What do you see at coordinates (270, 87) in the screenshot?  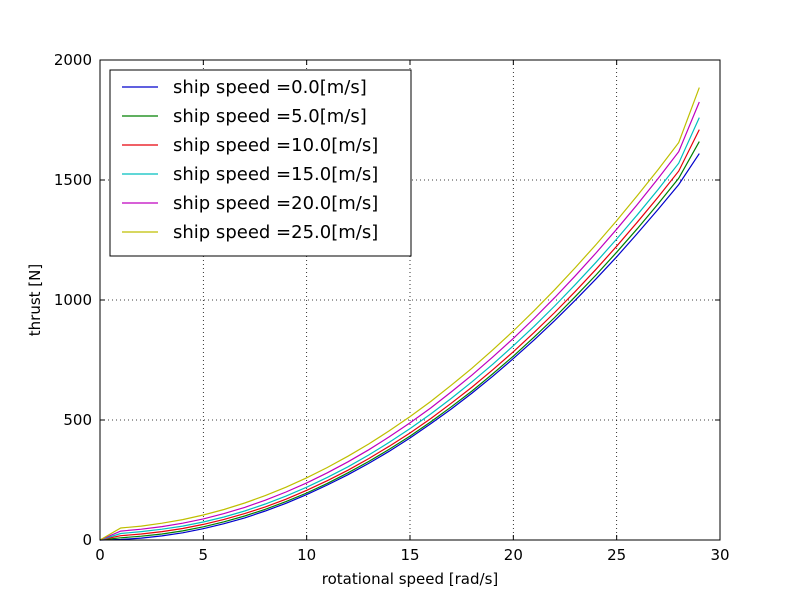 I see `legend-label: ship speed =0.0[m/s]` at bounding box center [270, 87].